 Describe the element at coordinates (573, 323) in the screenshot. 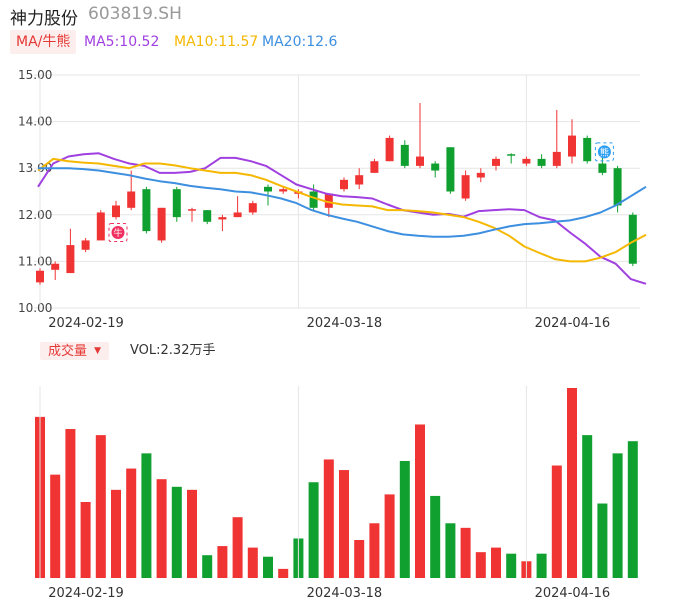

I see `x-tick-label: 2024-04-16` at that location.